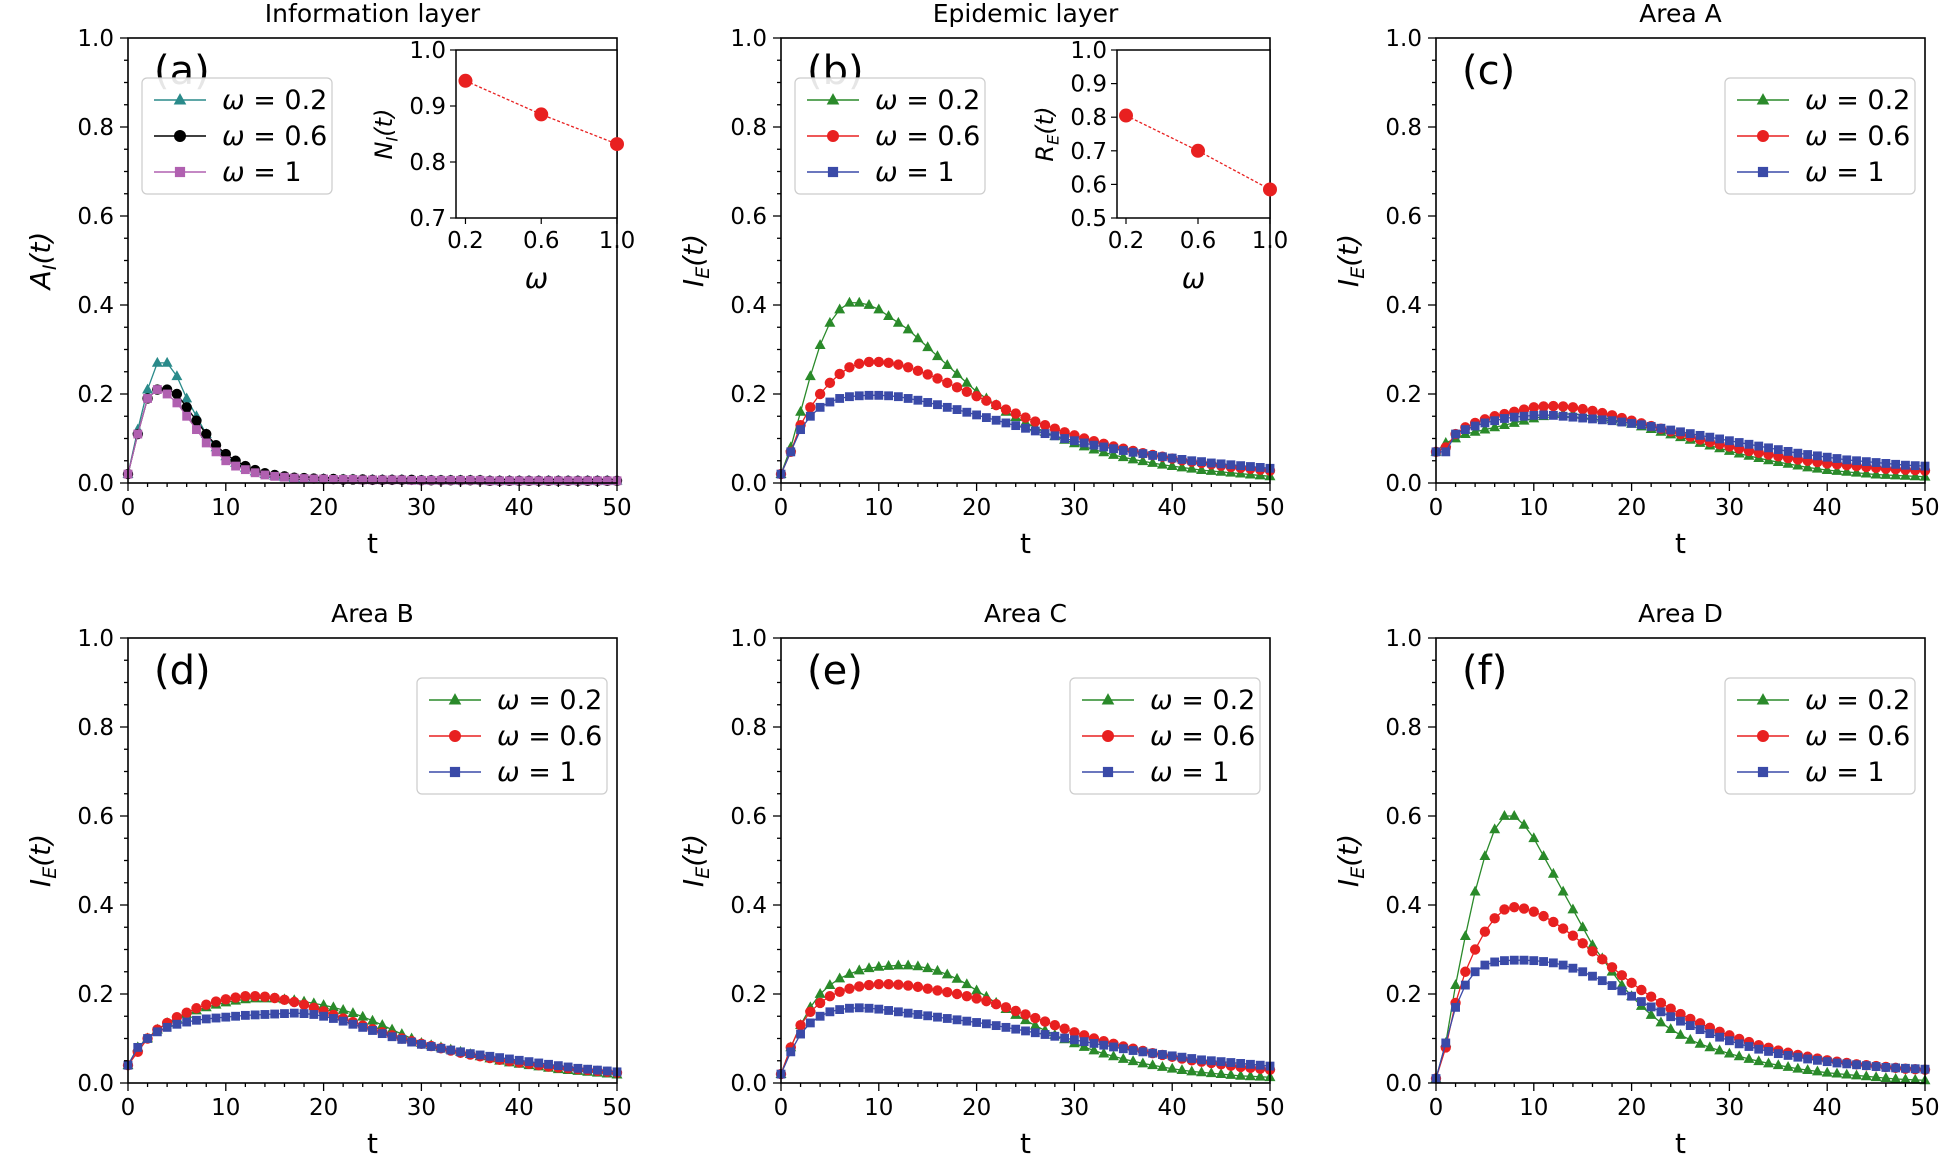  What do you see at coordinates (427, 163) in the screenshot?
I see `inset-y-tick-label: 0.8` at bounding box center [427, 163].